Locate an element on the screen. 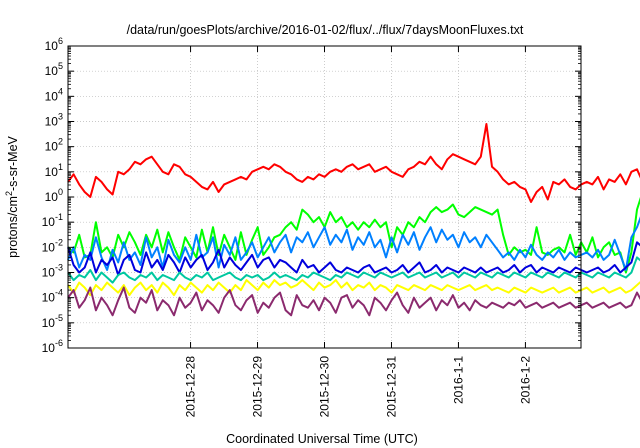  y-axis-label: protons/cm2-s-sr-MeV is located at coordinates (12, 196).